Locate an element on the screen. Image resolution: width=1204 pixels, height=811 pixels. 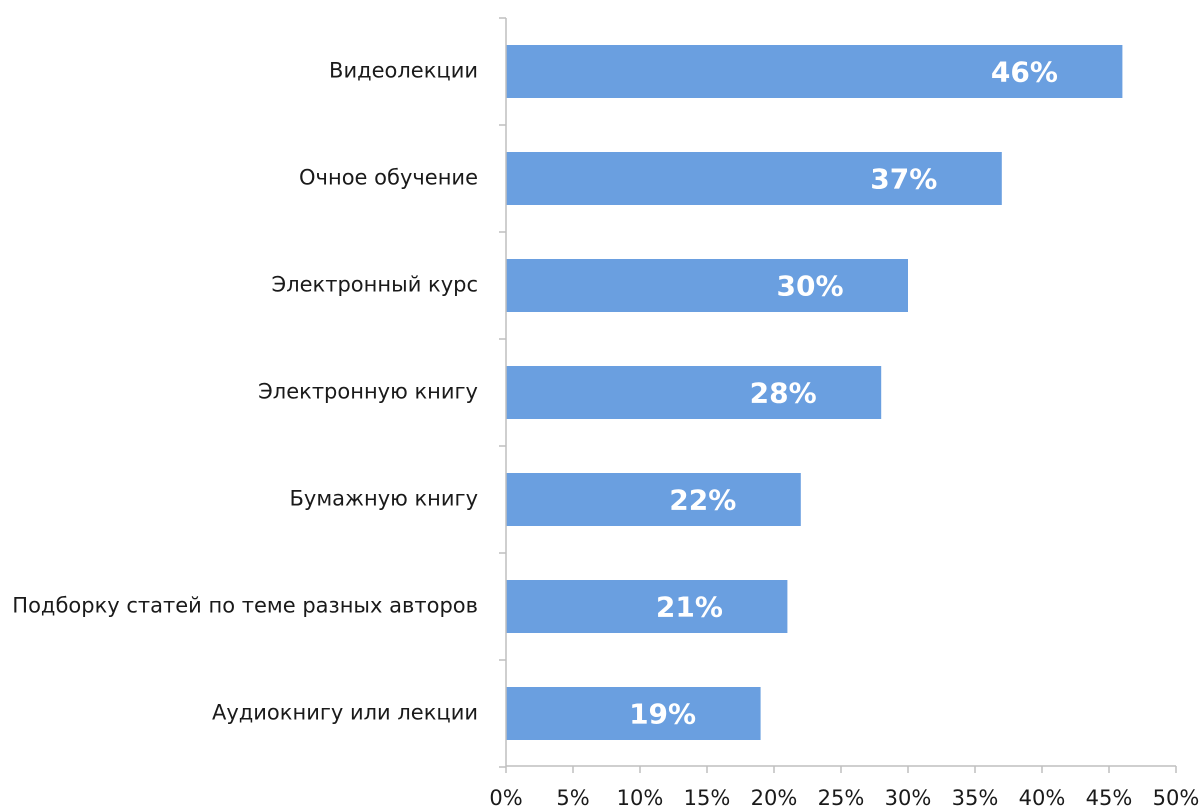
data-label-3: 30% is located at coordinates (809, 286).